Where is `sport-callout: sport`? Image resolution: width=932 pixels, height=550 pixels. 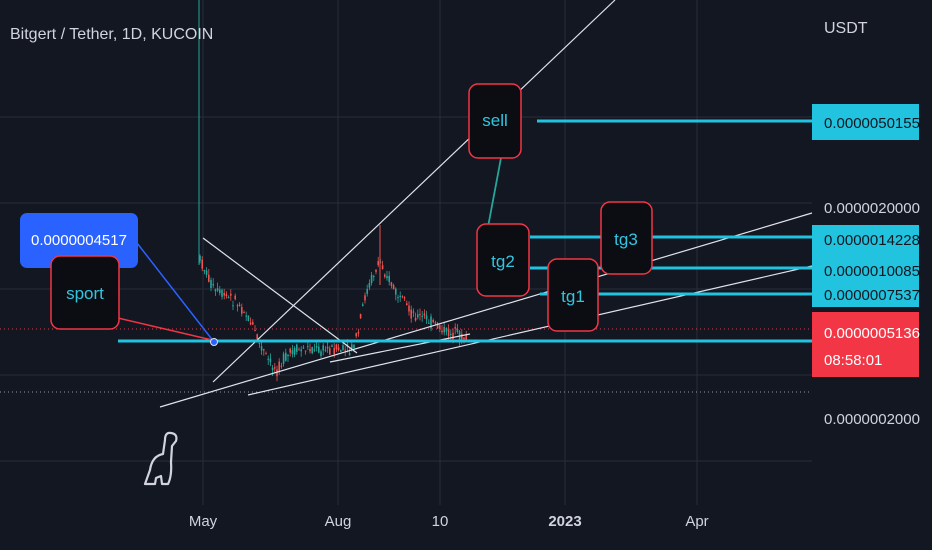
sport-callout: sport is located at coordinates (85, 292).